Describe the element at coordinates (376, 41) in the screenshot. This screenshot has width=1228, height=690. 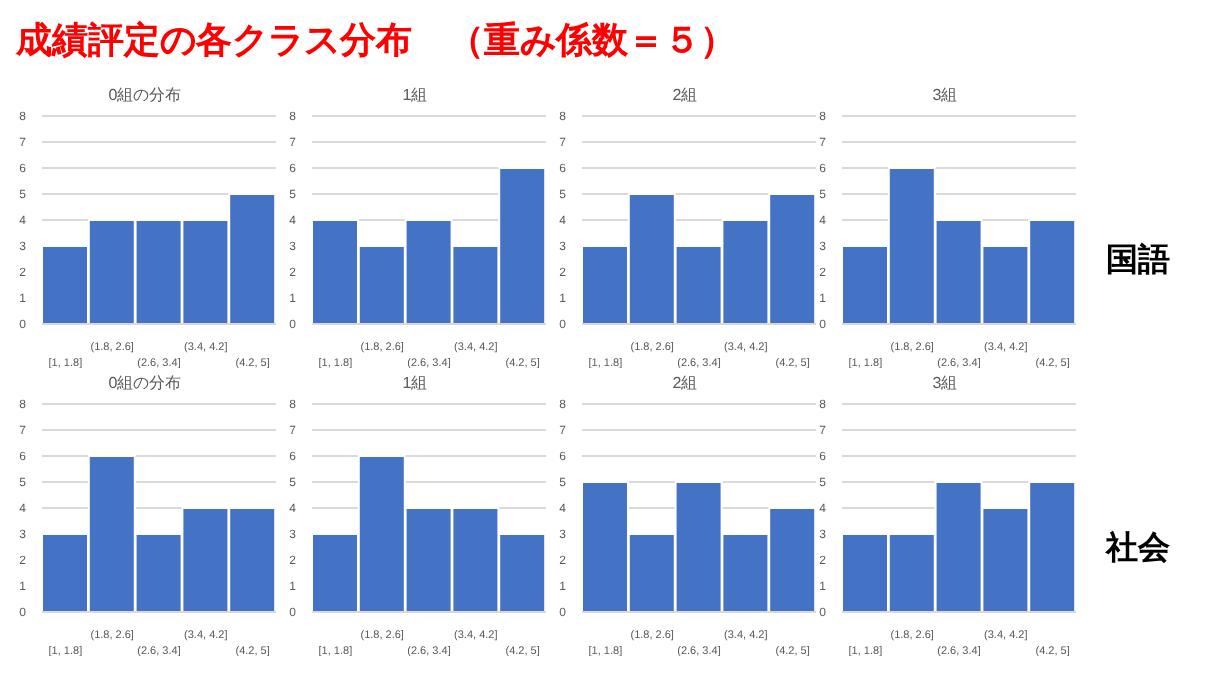
I see `text: 成績評定の各クラス分布 （重み係数＝５）` at that location.